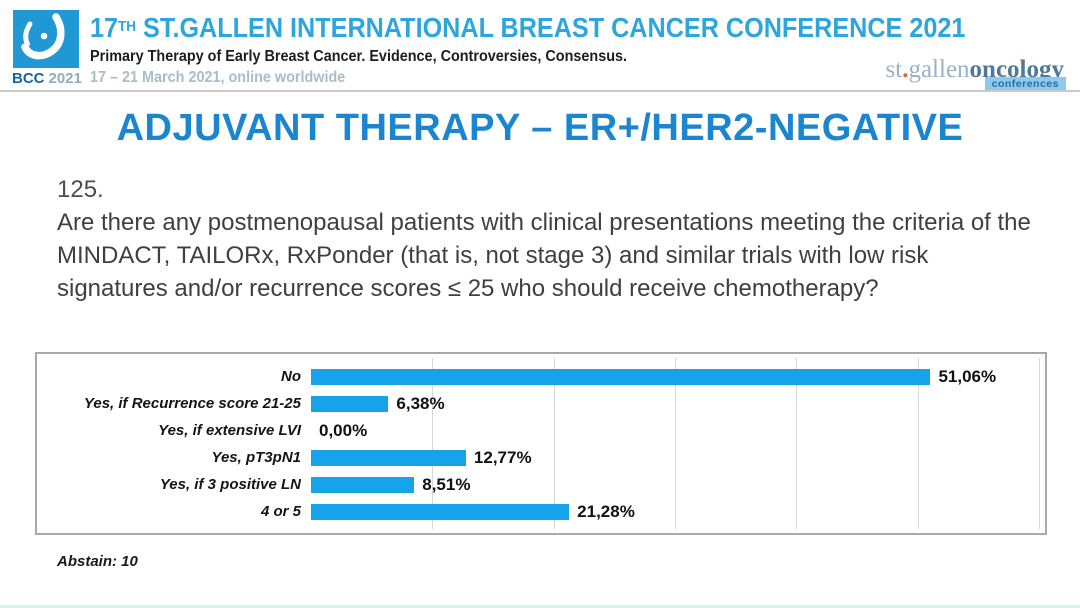  Describe the element at coordinates (967, 376) in the screenshot. I see `chart-value-label: 51,06%` at that location.